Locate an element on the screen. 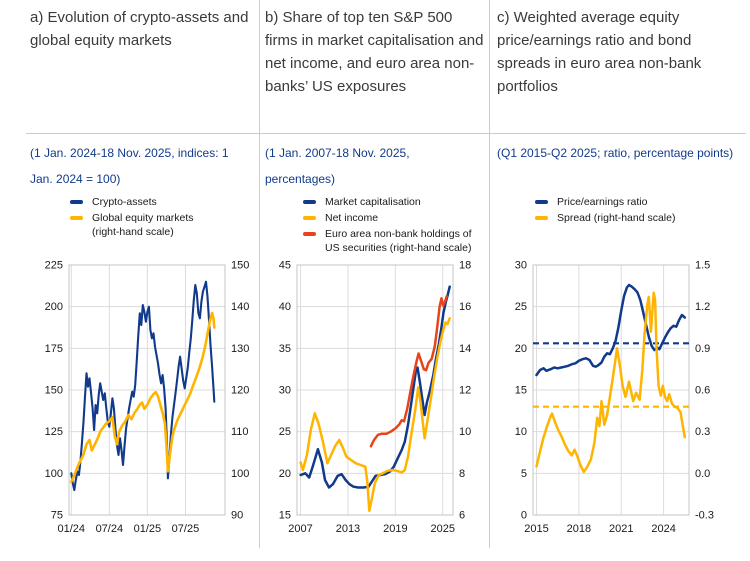 The height and width of the screenshot is (561, 750). x-axis-tick-label: 2025 is located at coordinates (442, 529).